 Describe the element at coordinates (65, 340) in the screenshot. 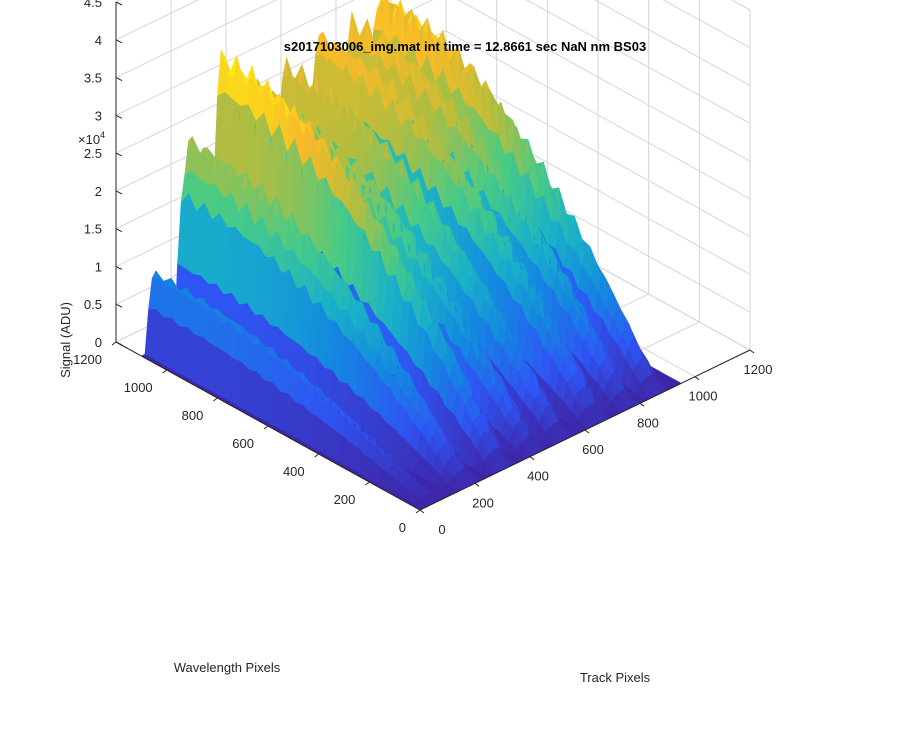

I see `z-axis-label: Signal (ADU)` at that location.